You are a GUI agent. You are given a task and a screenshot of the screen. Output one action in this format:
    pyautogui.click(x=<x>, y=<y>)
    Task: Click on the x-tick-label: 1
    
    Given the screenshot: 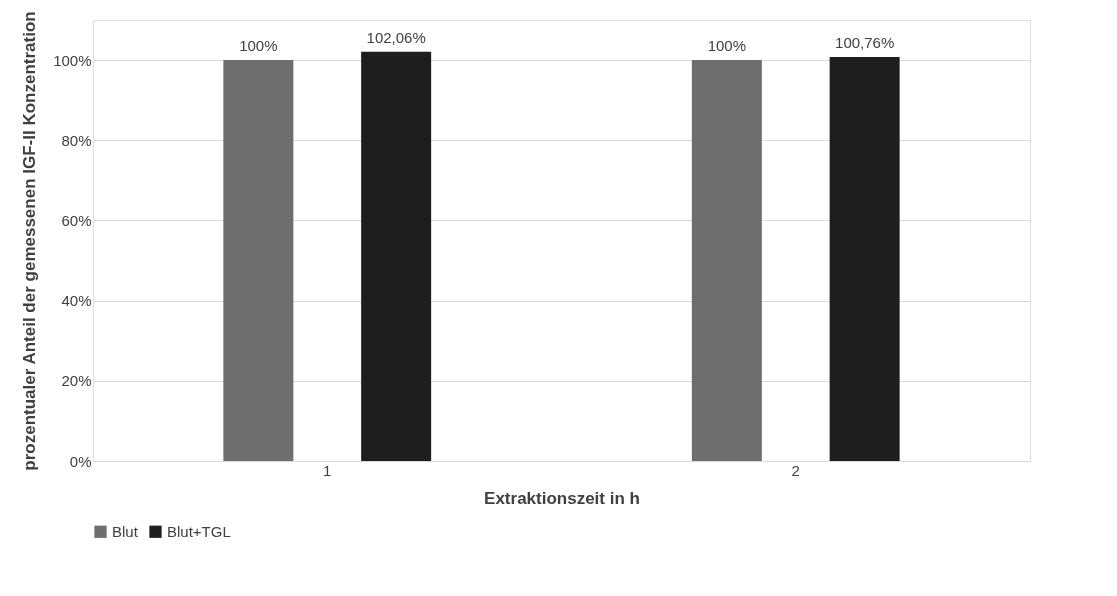 What is the action you would take?
    pyautogui.click(x=327, y=470)
    